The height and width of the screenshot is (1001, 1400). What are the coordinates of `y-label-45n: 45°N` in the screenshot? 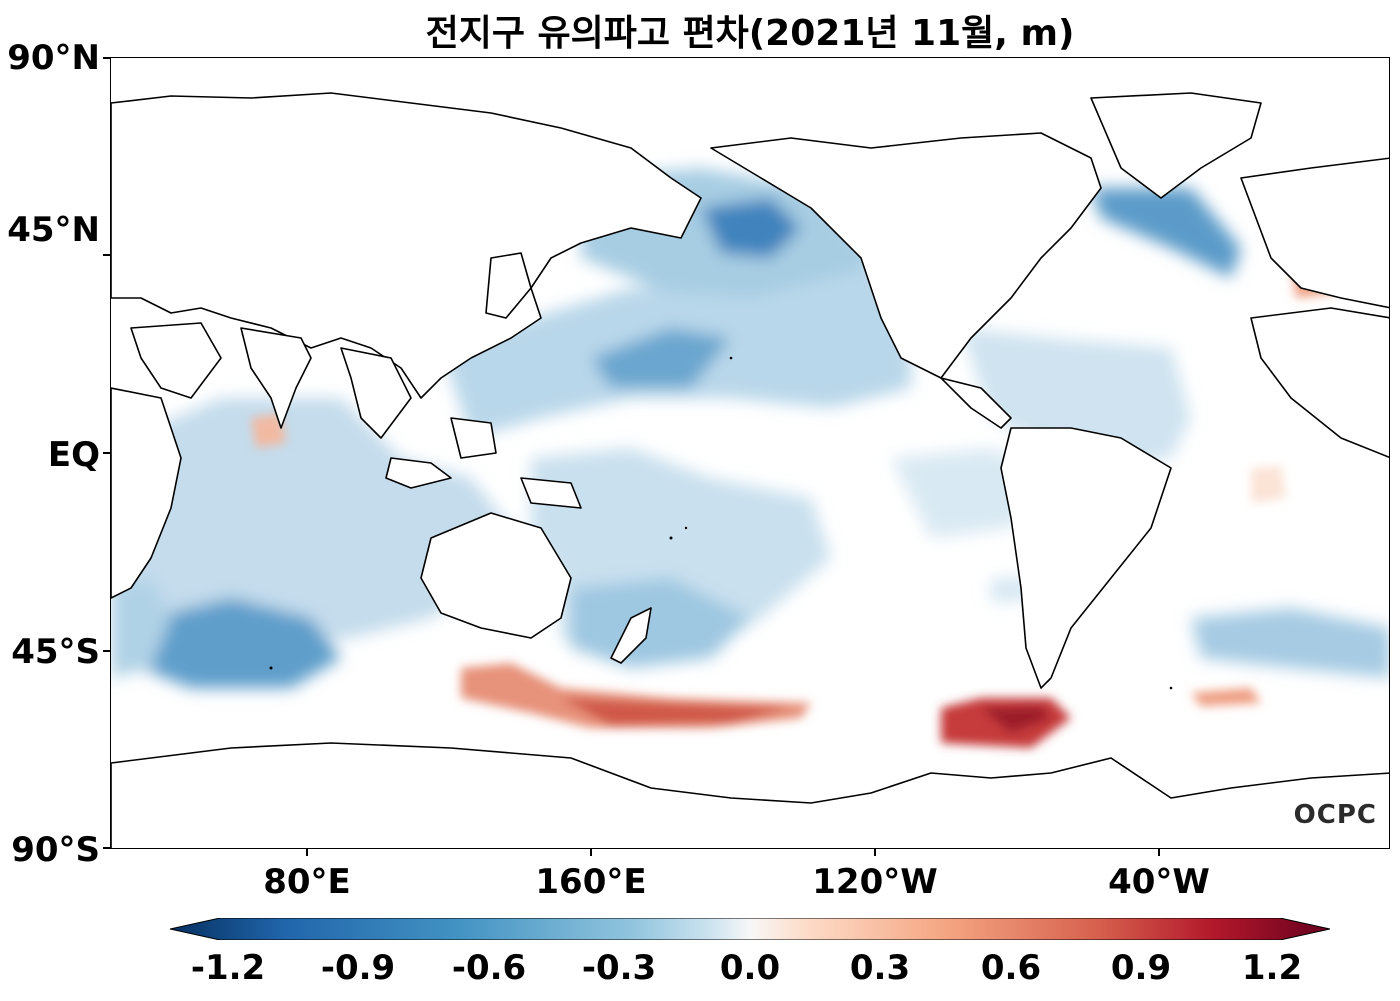 It's located at (53, 230).